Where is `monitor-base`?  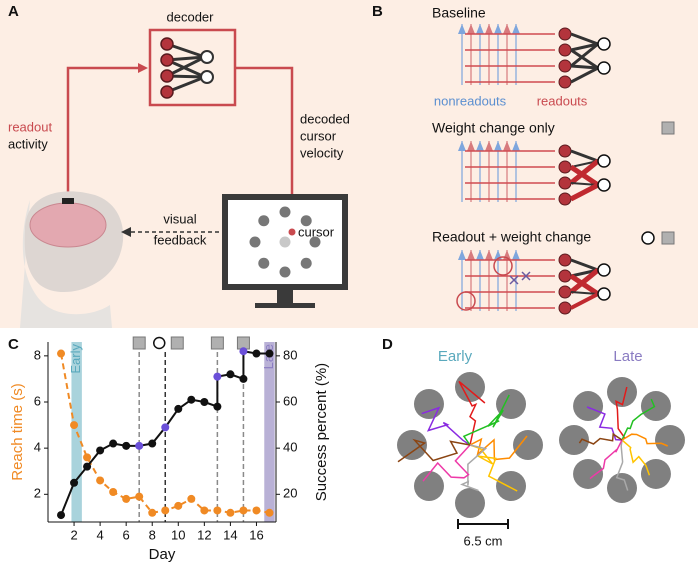 monitor-base is located at coordinates (285, 305).